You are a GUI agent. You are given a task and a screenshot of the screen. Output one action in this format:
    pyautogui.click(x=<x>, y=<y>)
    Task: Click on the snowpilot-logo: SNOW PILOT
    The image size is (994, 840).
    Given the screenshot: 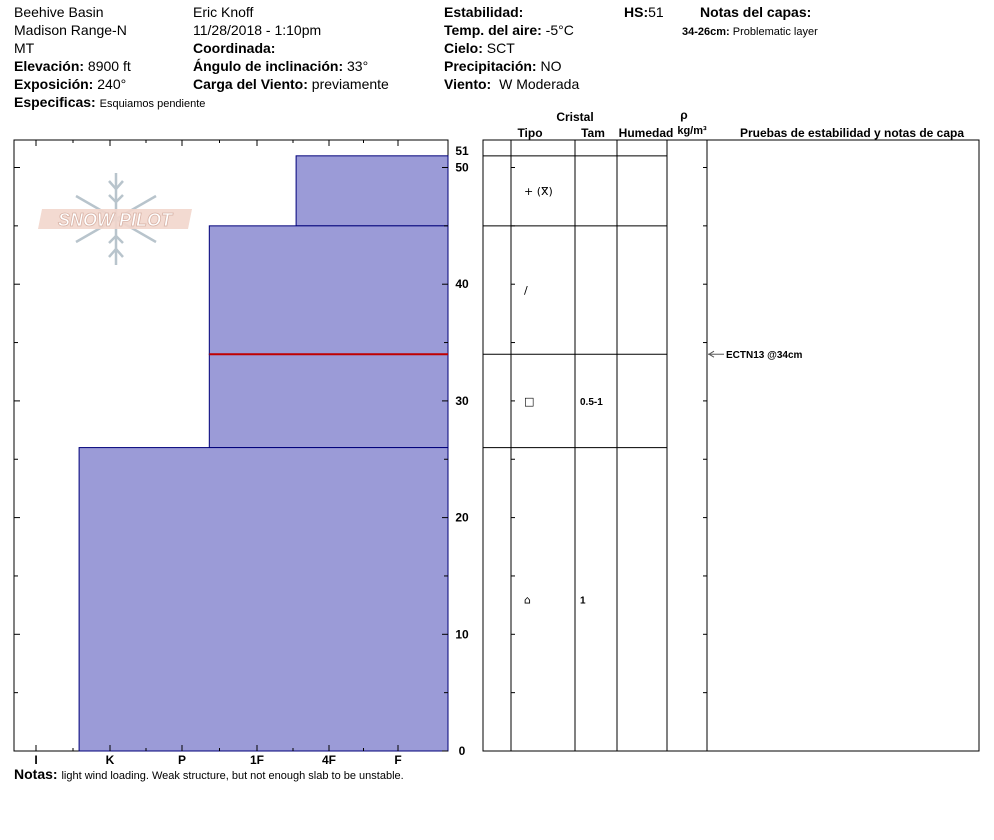 What is the action you would take?
    pyautogui.click(x=115, y=219)
    